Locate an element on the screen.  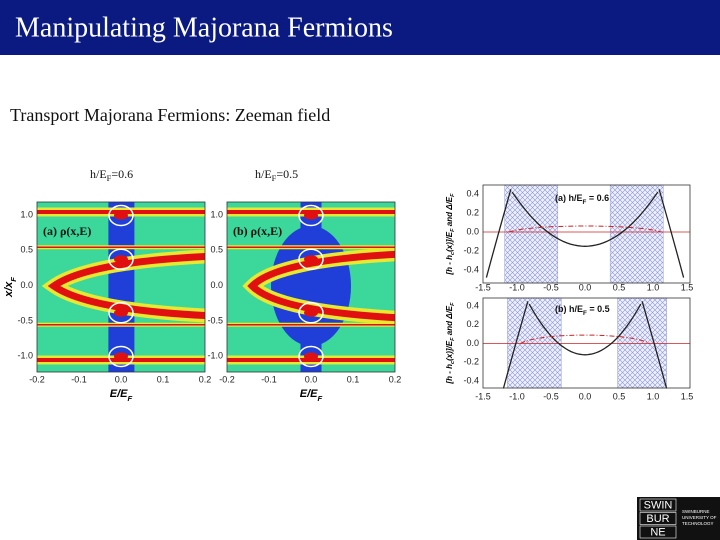
logo-text: TECHNOLOGY is located at coordinates (698, 523).